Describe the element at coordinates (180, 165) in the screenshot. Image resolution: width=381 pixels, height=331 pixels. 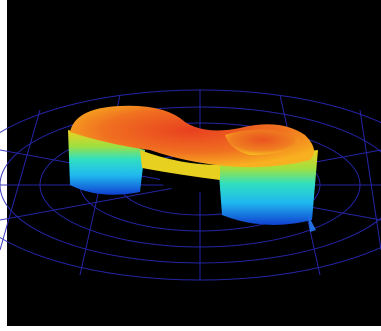
I see `bridge-side` at that location.